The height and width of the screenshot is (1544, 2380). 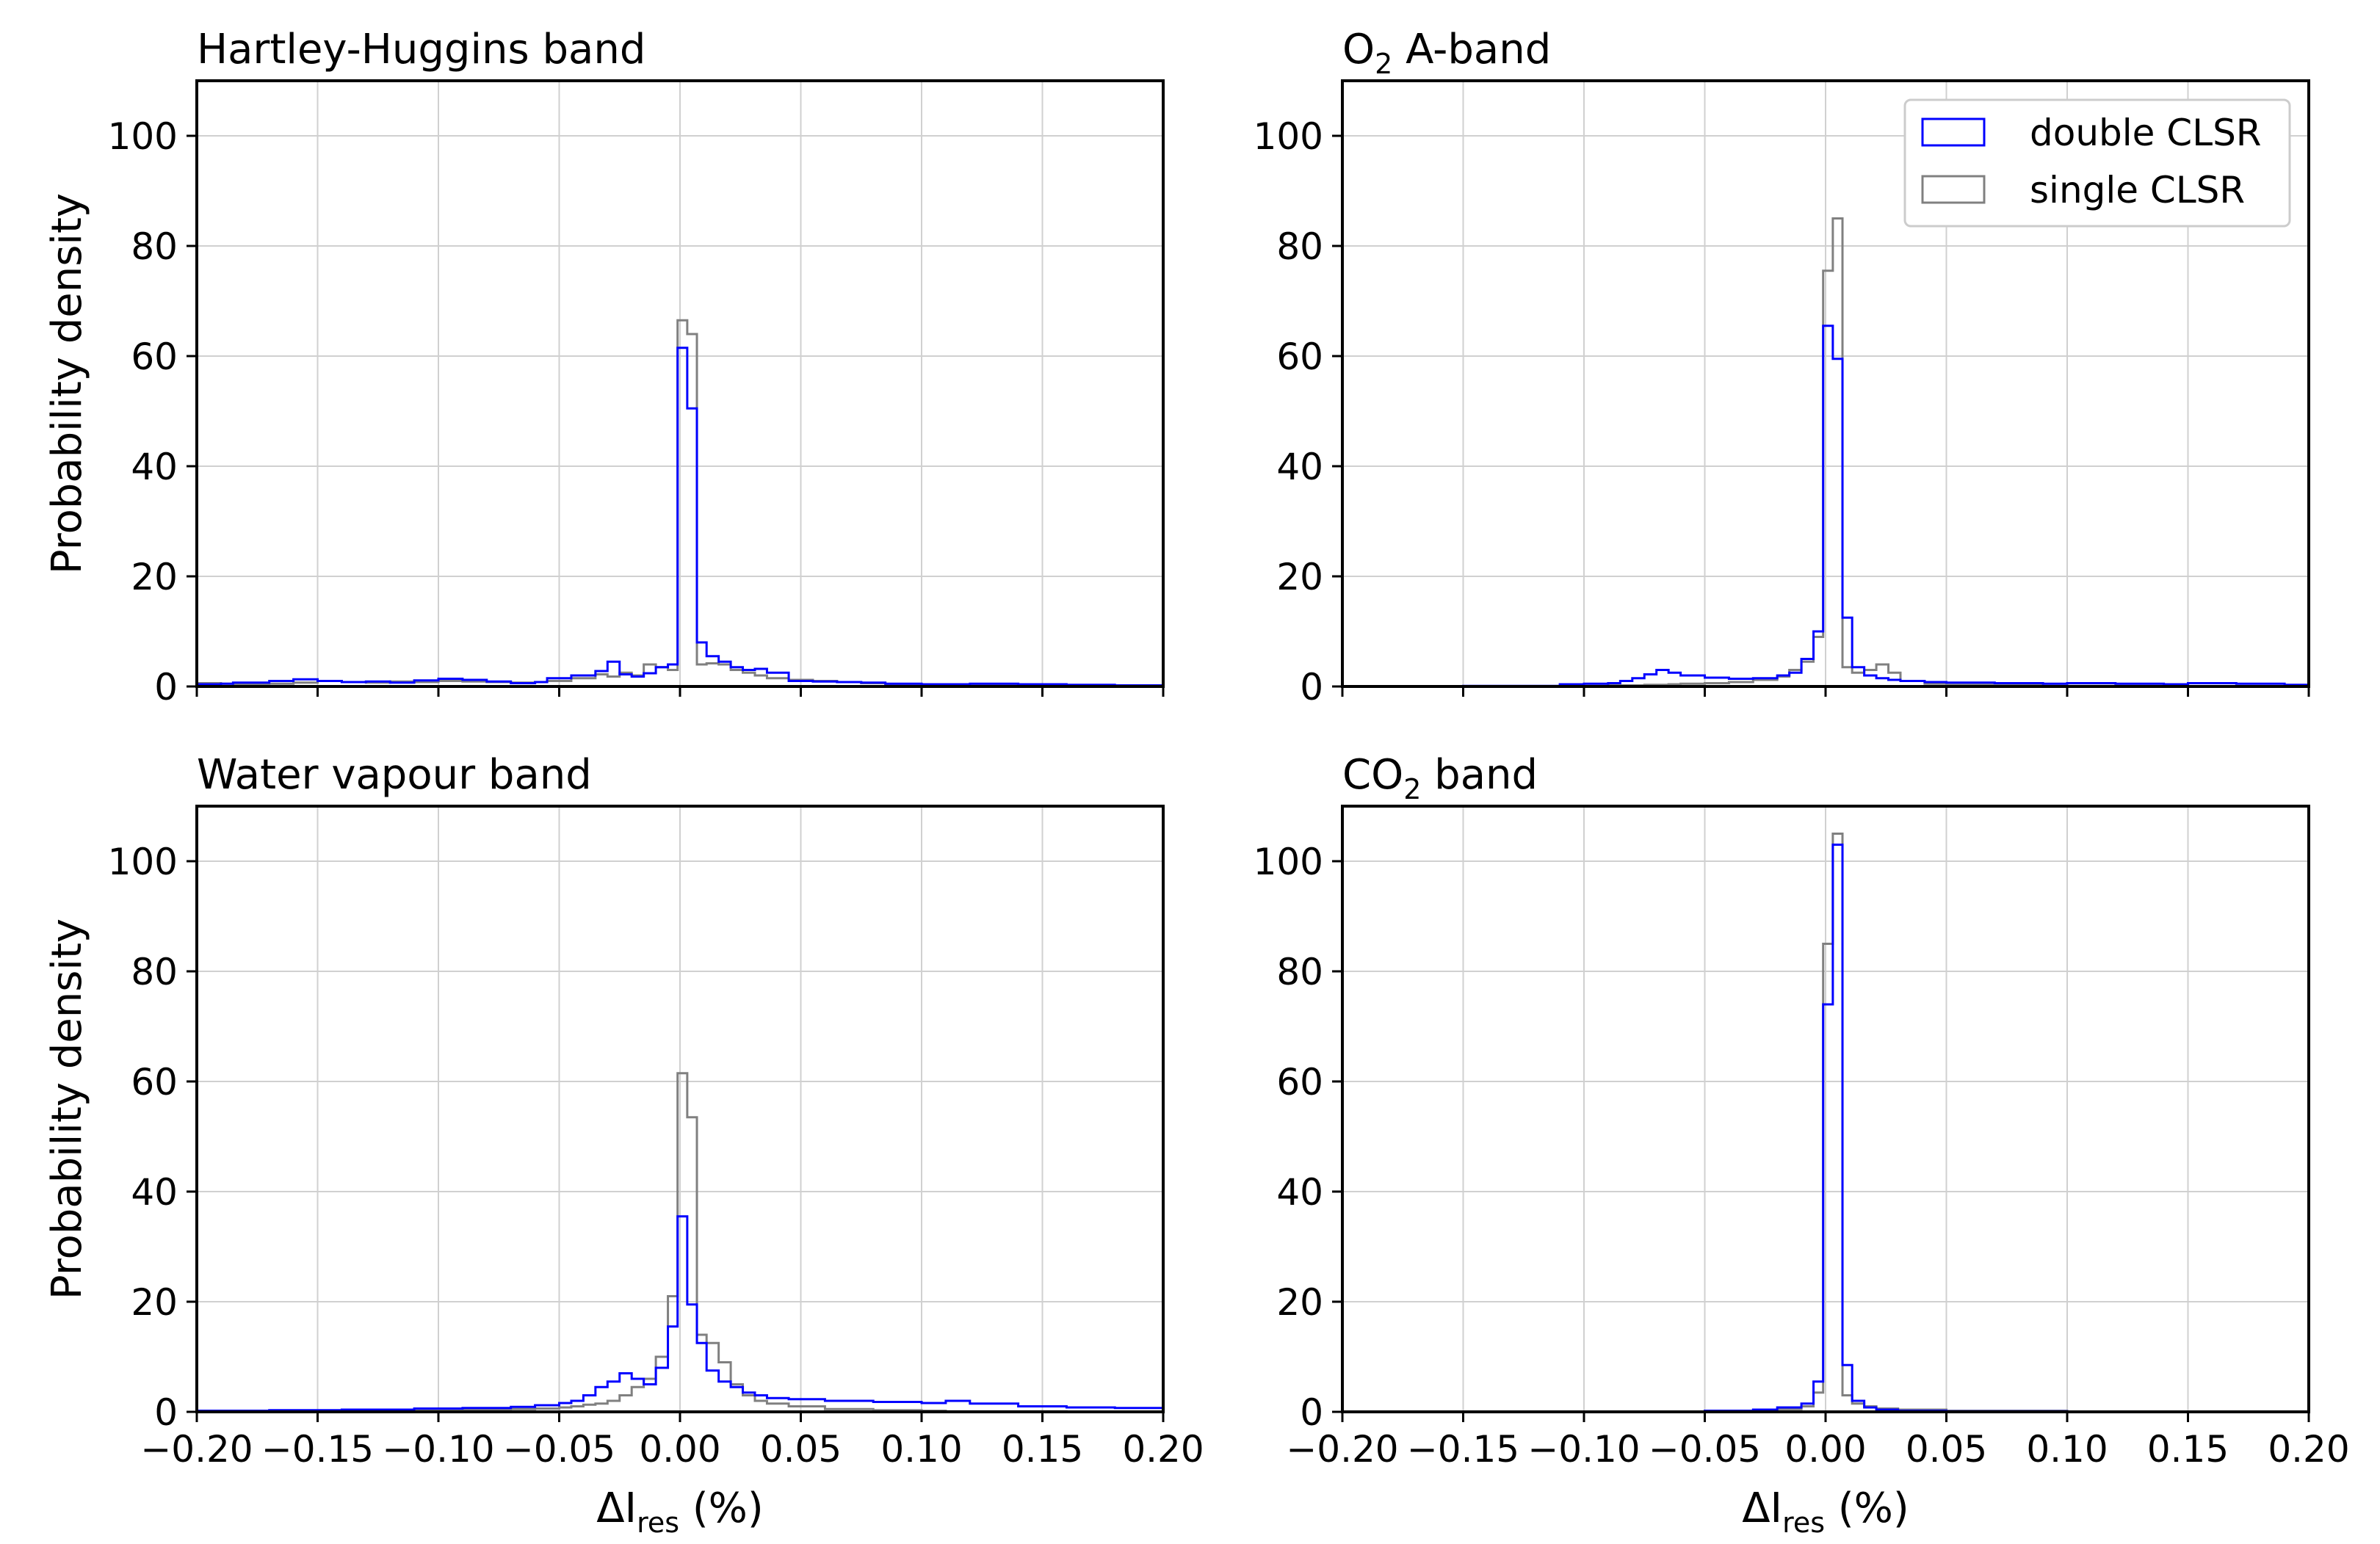 I want to click on panel-title: Hartley-Huggins band, so click(x=421, y=49).